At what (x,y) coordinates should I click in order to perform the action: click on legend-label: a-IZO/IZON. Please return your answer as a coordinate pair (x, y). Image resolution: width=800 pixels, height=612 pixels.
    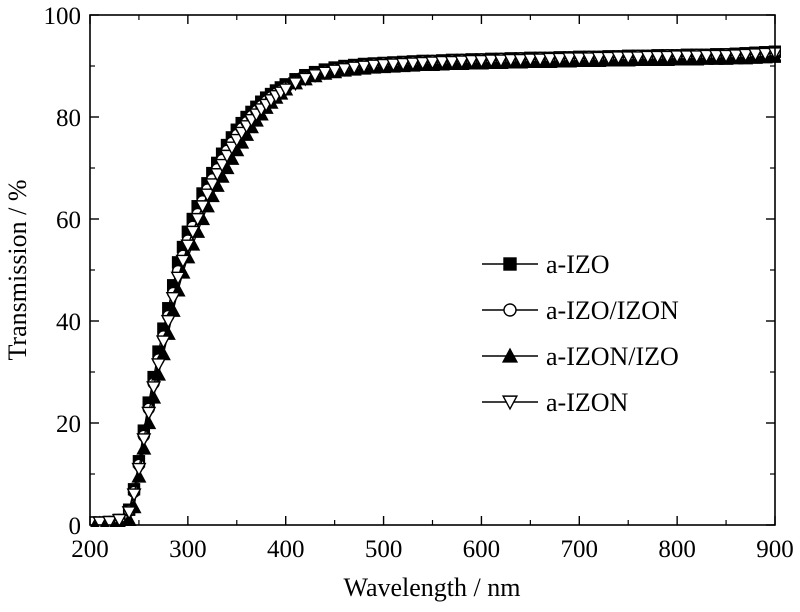
    Looking at the image, I should click on (612, 310).